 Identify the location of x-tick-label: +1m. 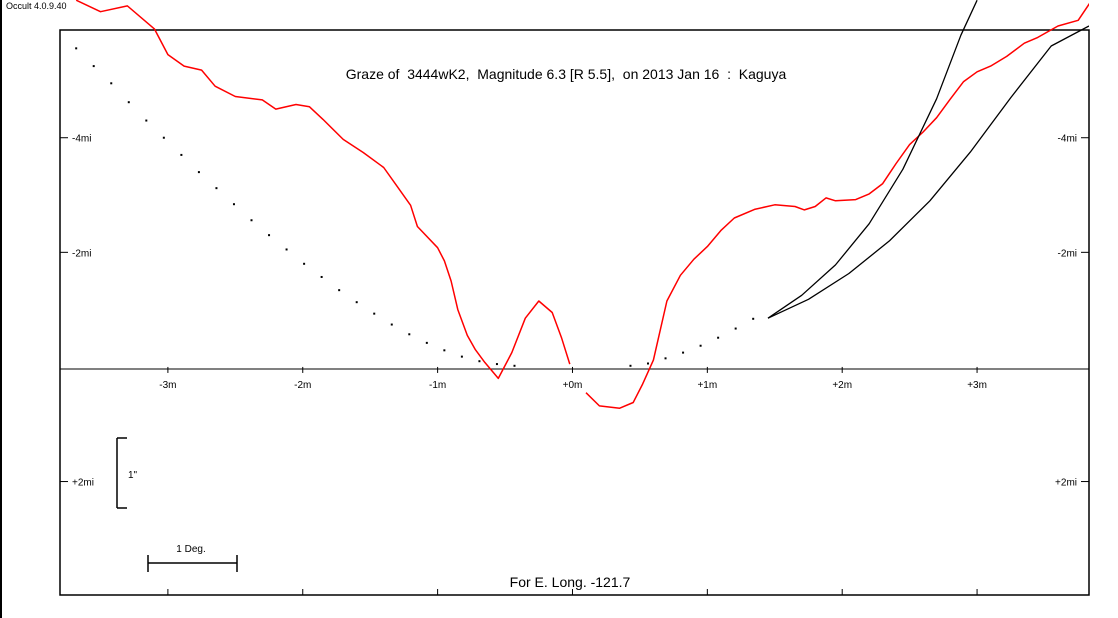
(707, 385).